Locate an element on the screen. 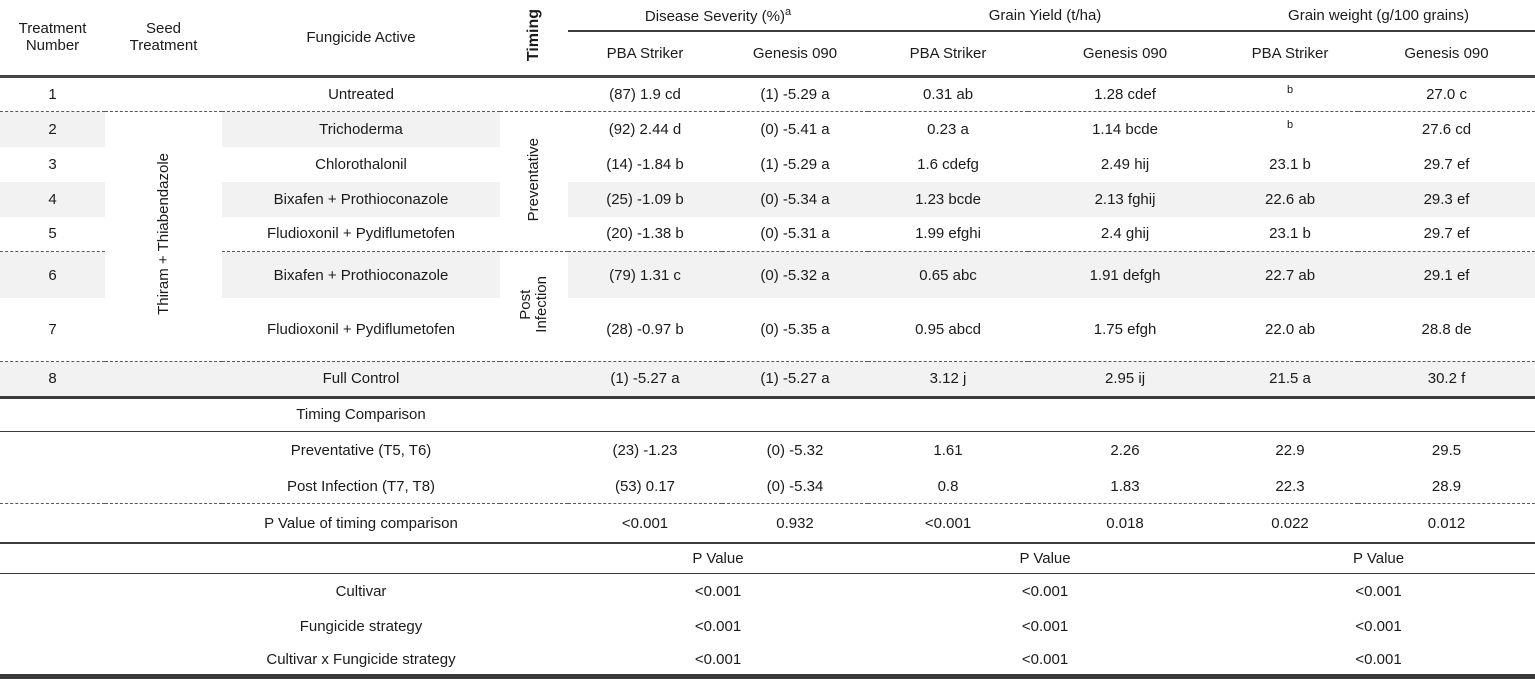  section-title-row: Timing Comparison is located at coordinates (767, 414).